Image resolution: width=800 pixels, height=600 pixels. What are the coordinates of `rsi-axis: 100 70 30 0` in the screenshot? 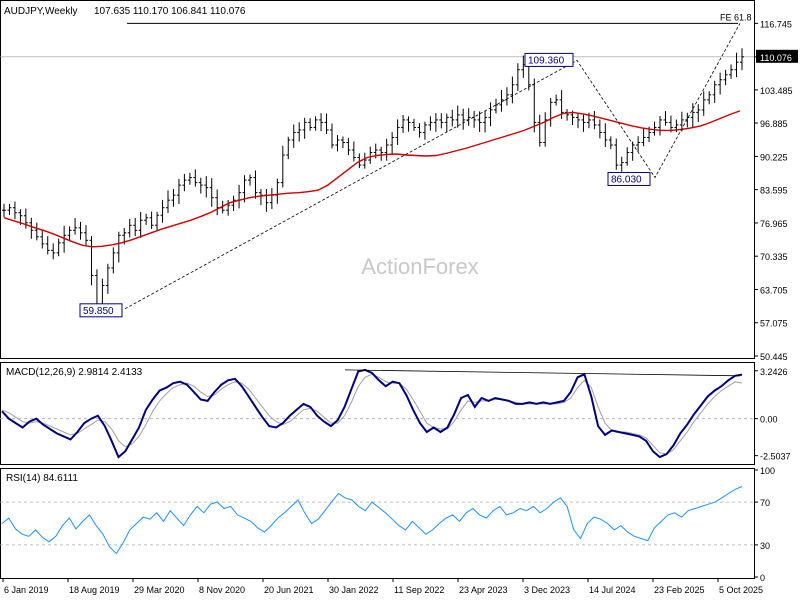 It's located at (764, 524).